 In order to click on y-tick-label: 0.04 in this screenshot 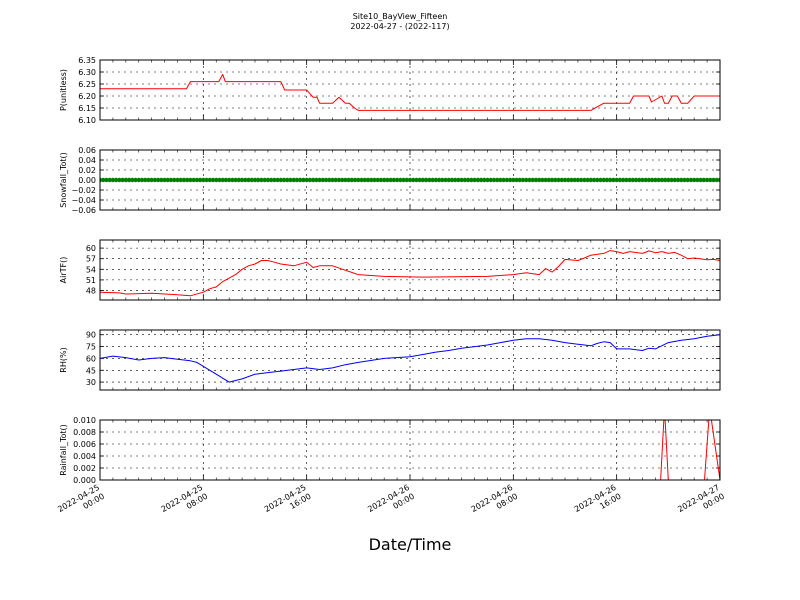, I will do `click(87, 160)`.